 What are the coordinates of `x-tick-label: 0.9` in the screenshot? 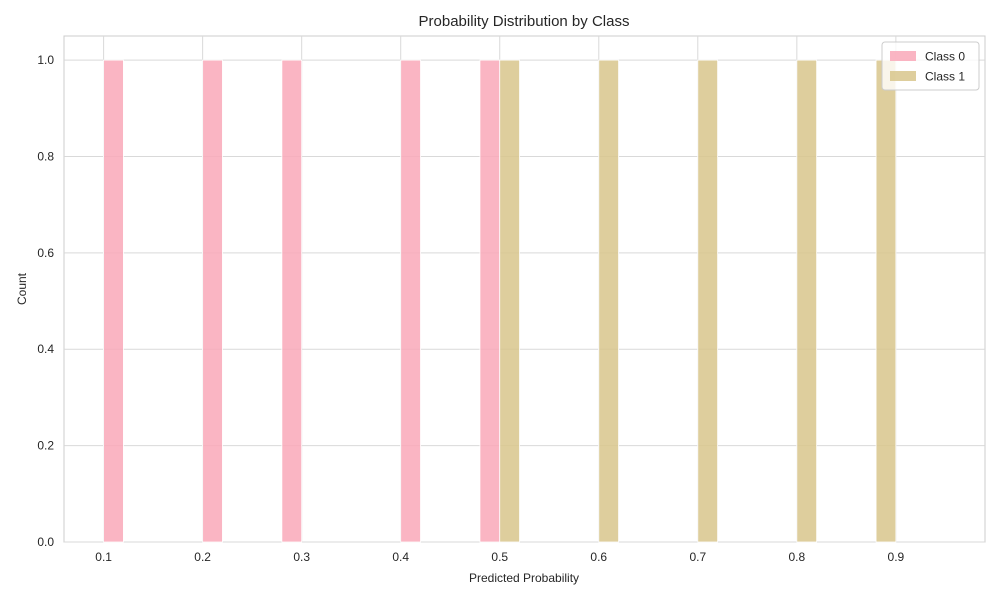 It's located at (896, 557).